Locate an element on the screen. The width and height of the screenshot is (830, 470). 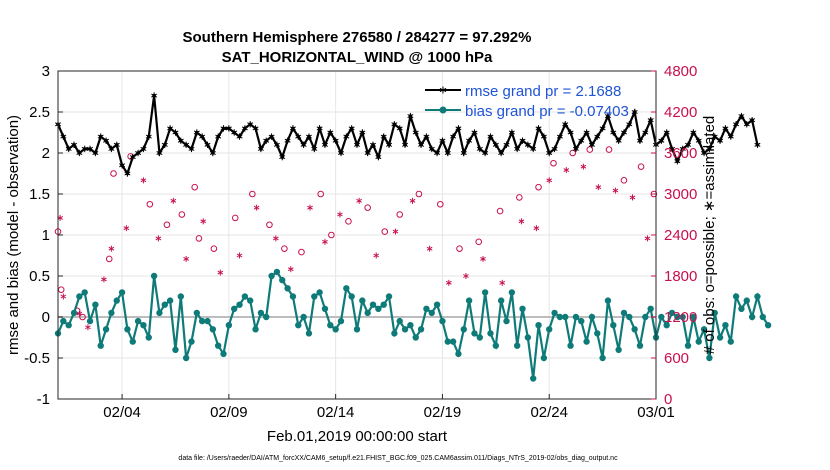
y-tick-label: 1.5 is located at coordinates (39, 194).